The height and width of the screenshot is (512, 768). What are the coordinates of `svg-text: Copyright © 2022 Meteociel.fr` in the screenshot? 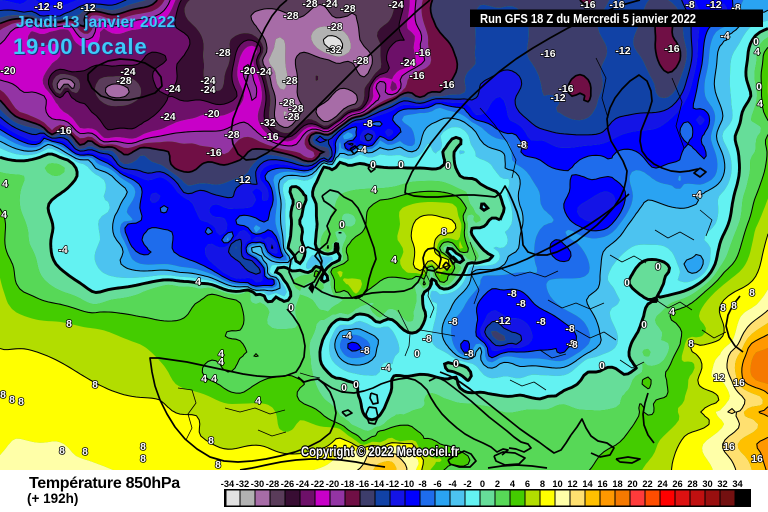 It's located at (380, 451).